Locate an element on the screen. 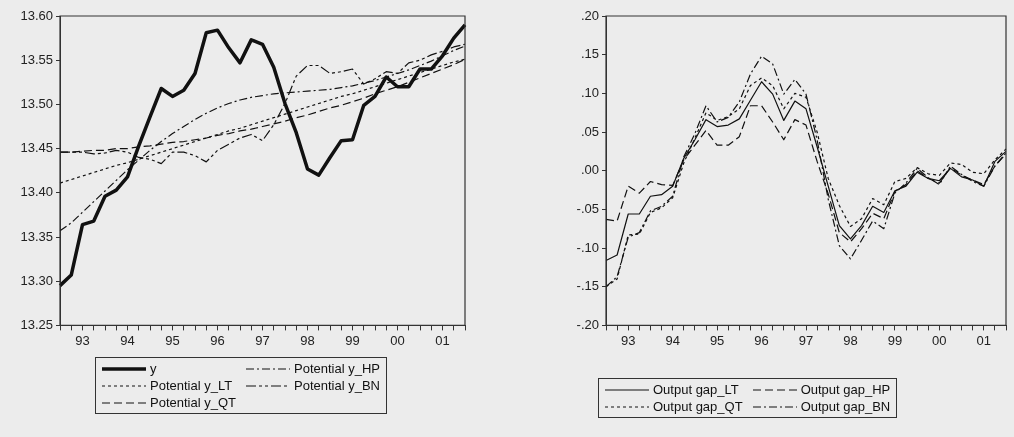 The image size is (1014, 437). legend-label: Output gap_HP is located at coordinates (845, 389).